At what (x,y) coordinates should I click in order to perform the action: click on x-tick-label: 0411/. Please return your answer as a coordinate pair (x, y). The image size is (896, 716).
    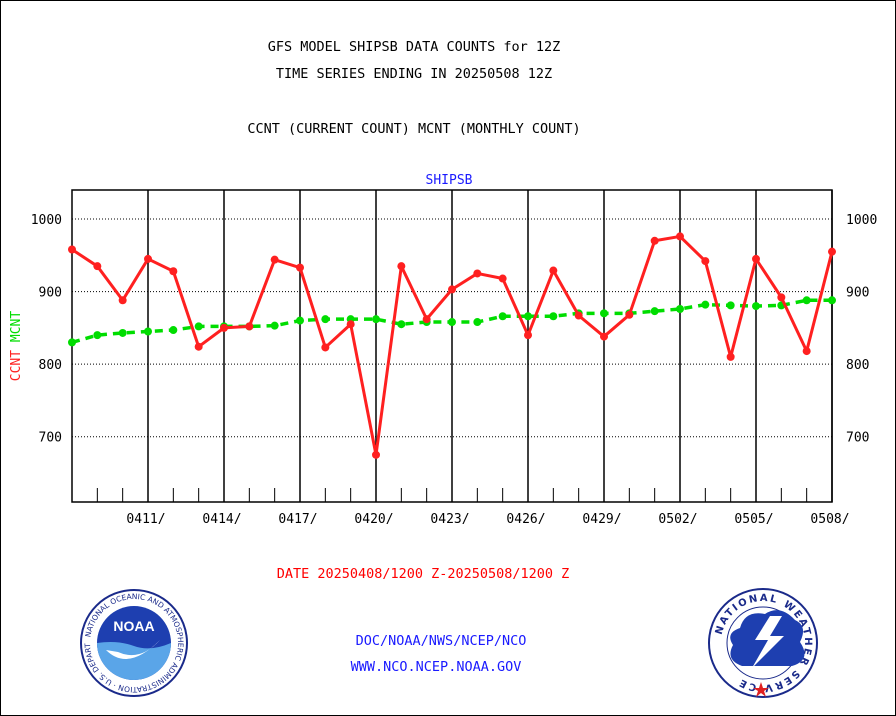
    Looking at the image, I should click on (145, 519).